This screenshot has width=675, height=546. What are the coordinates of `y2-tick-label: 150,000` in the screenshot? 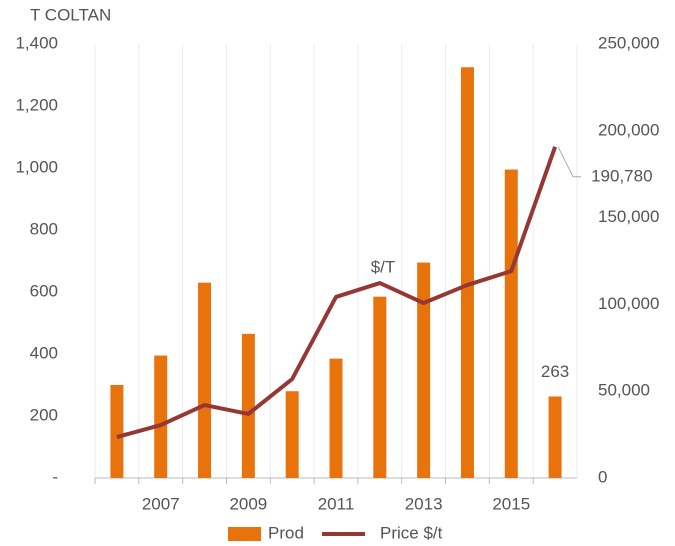 It's located at (628, 216).